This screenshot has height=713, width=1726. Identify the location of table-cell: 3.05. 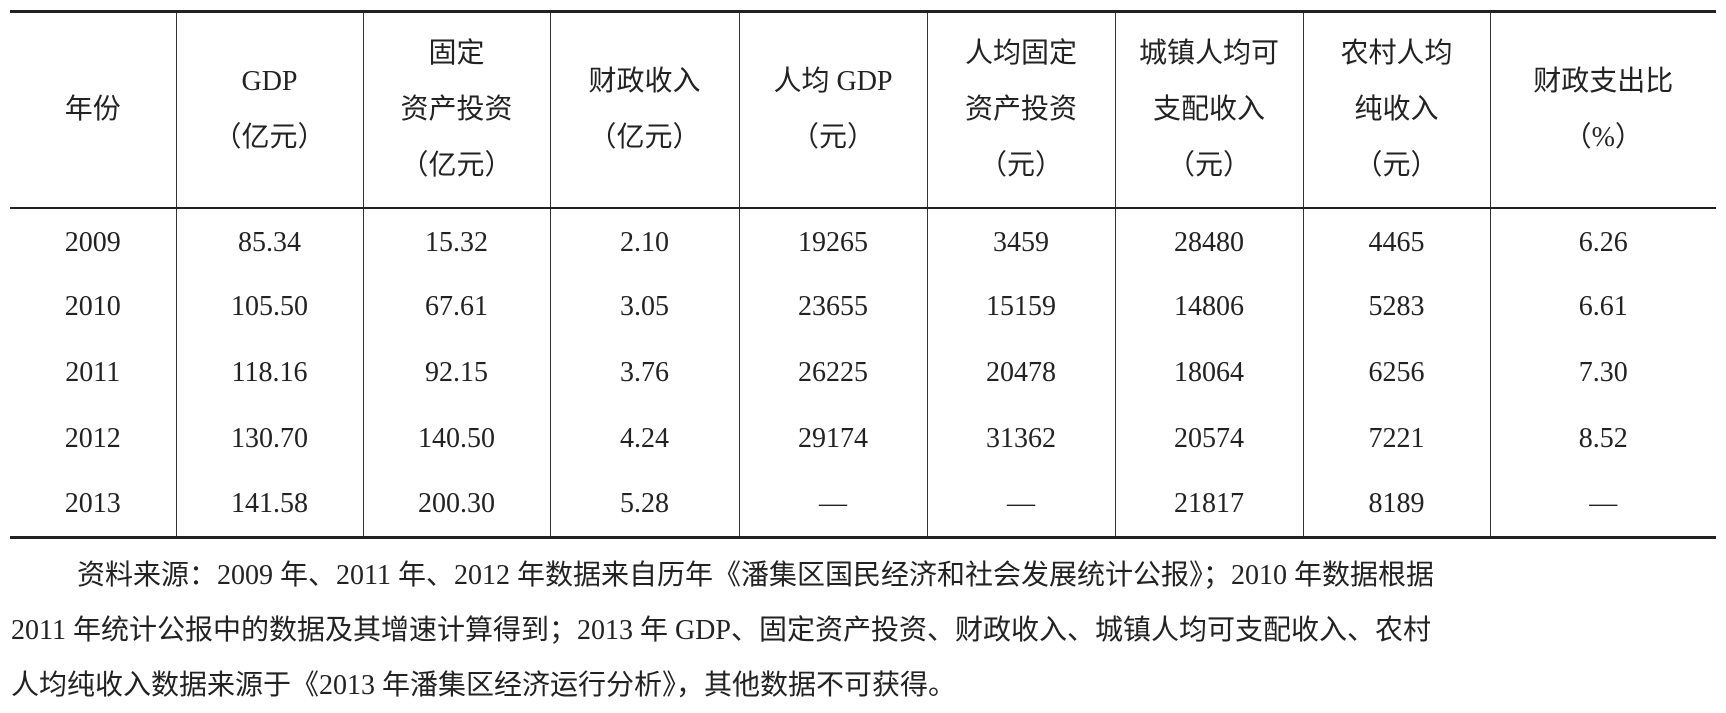
(644, 306).